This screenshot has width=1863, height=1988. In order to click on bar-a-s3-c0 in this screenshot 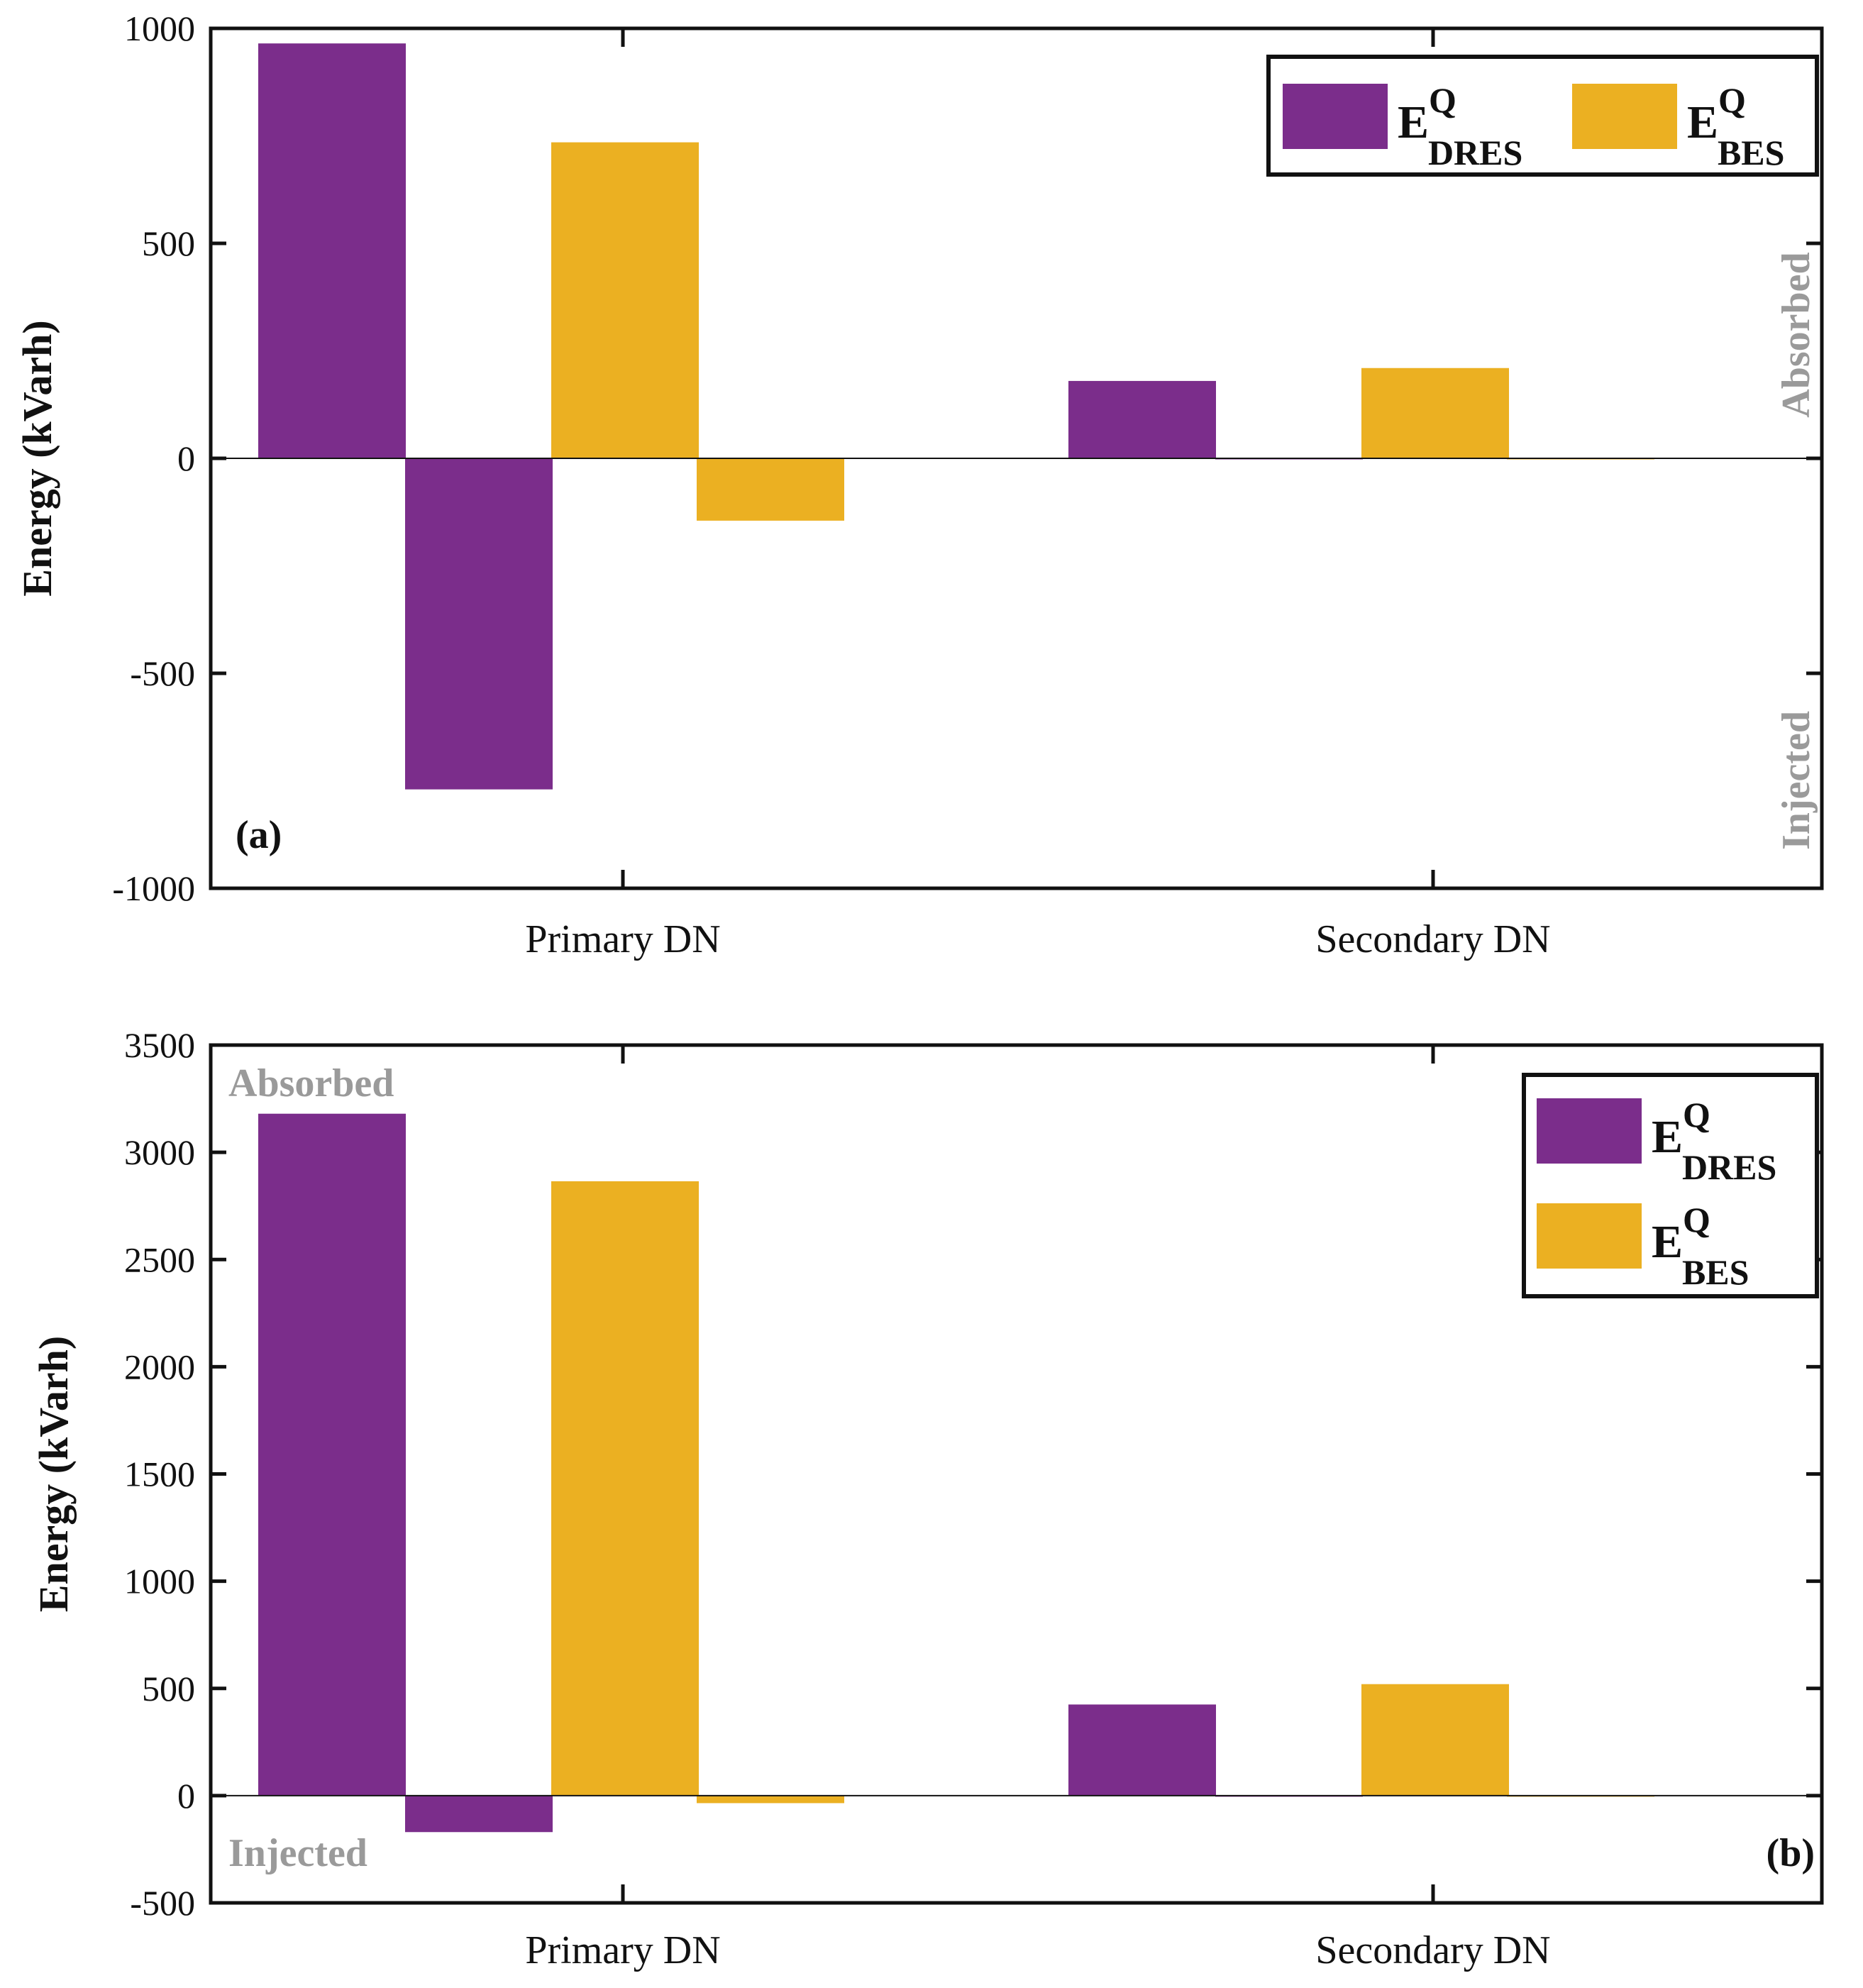, I will do `click(770, 489)`.